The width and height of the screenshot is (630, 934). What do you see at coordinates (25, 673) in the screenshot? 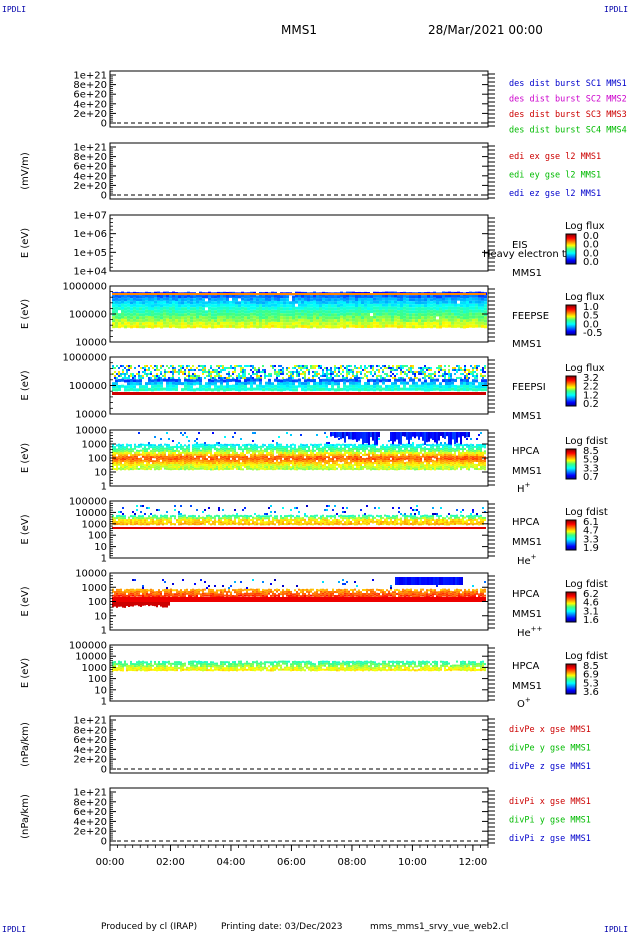
I see `y-axis-label-hpca-o: E (eV)` at bounding box center [25, 673].